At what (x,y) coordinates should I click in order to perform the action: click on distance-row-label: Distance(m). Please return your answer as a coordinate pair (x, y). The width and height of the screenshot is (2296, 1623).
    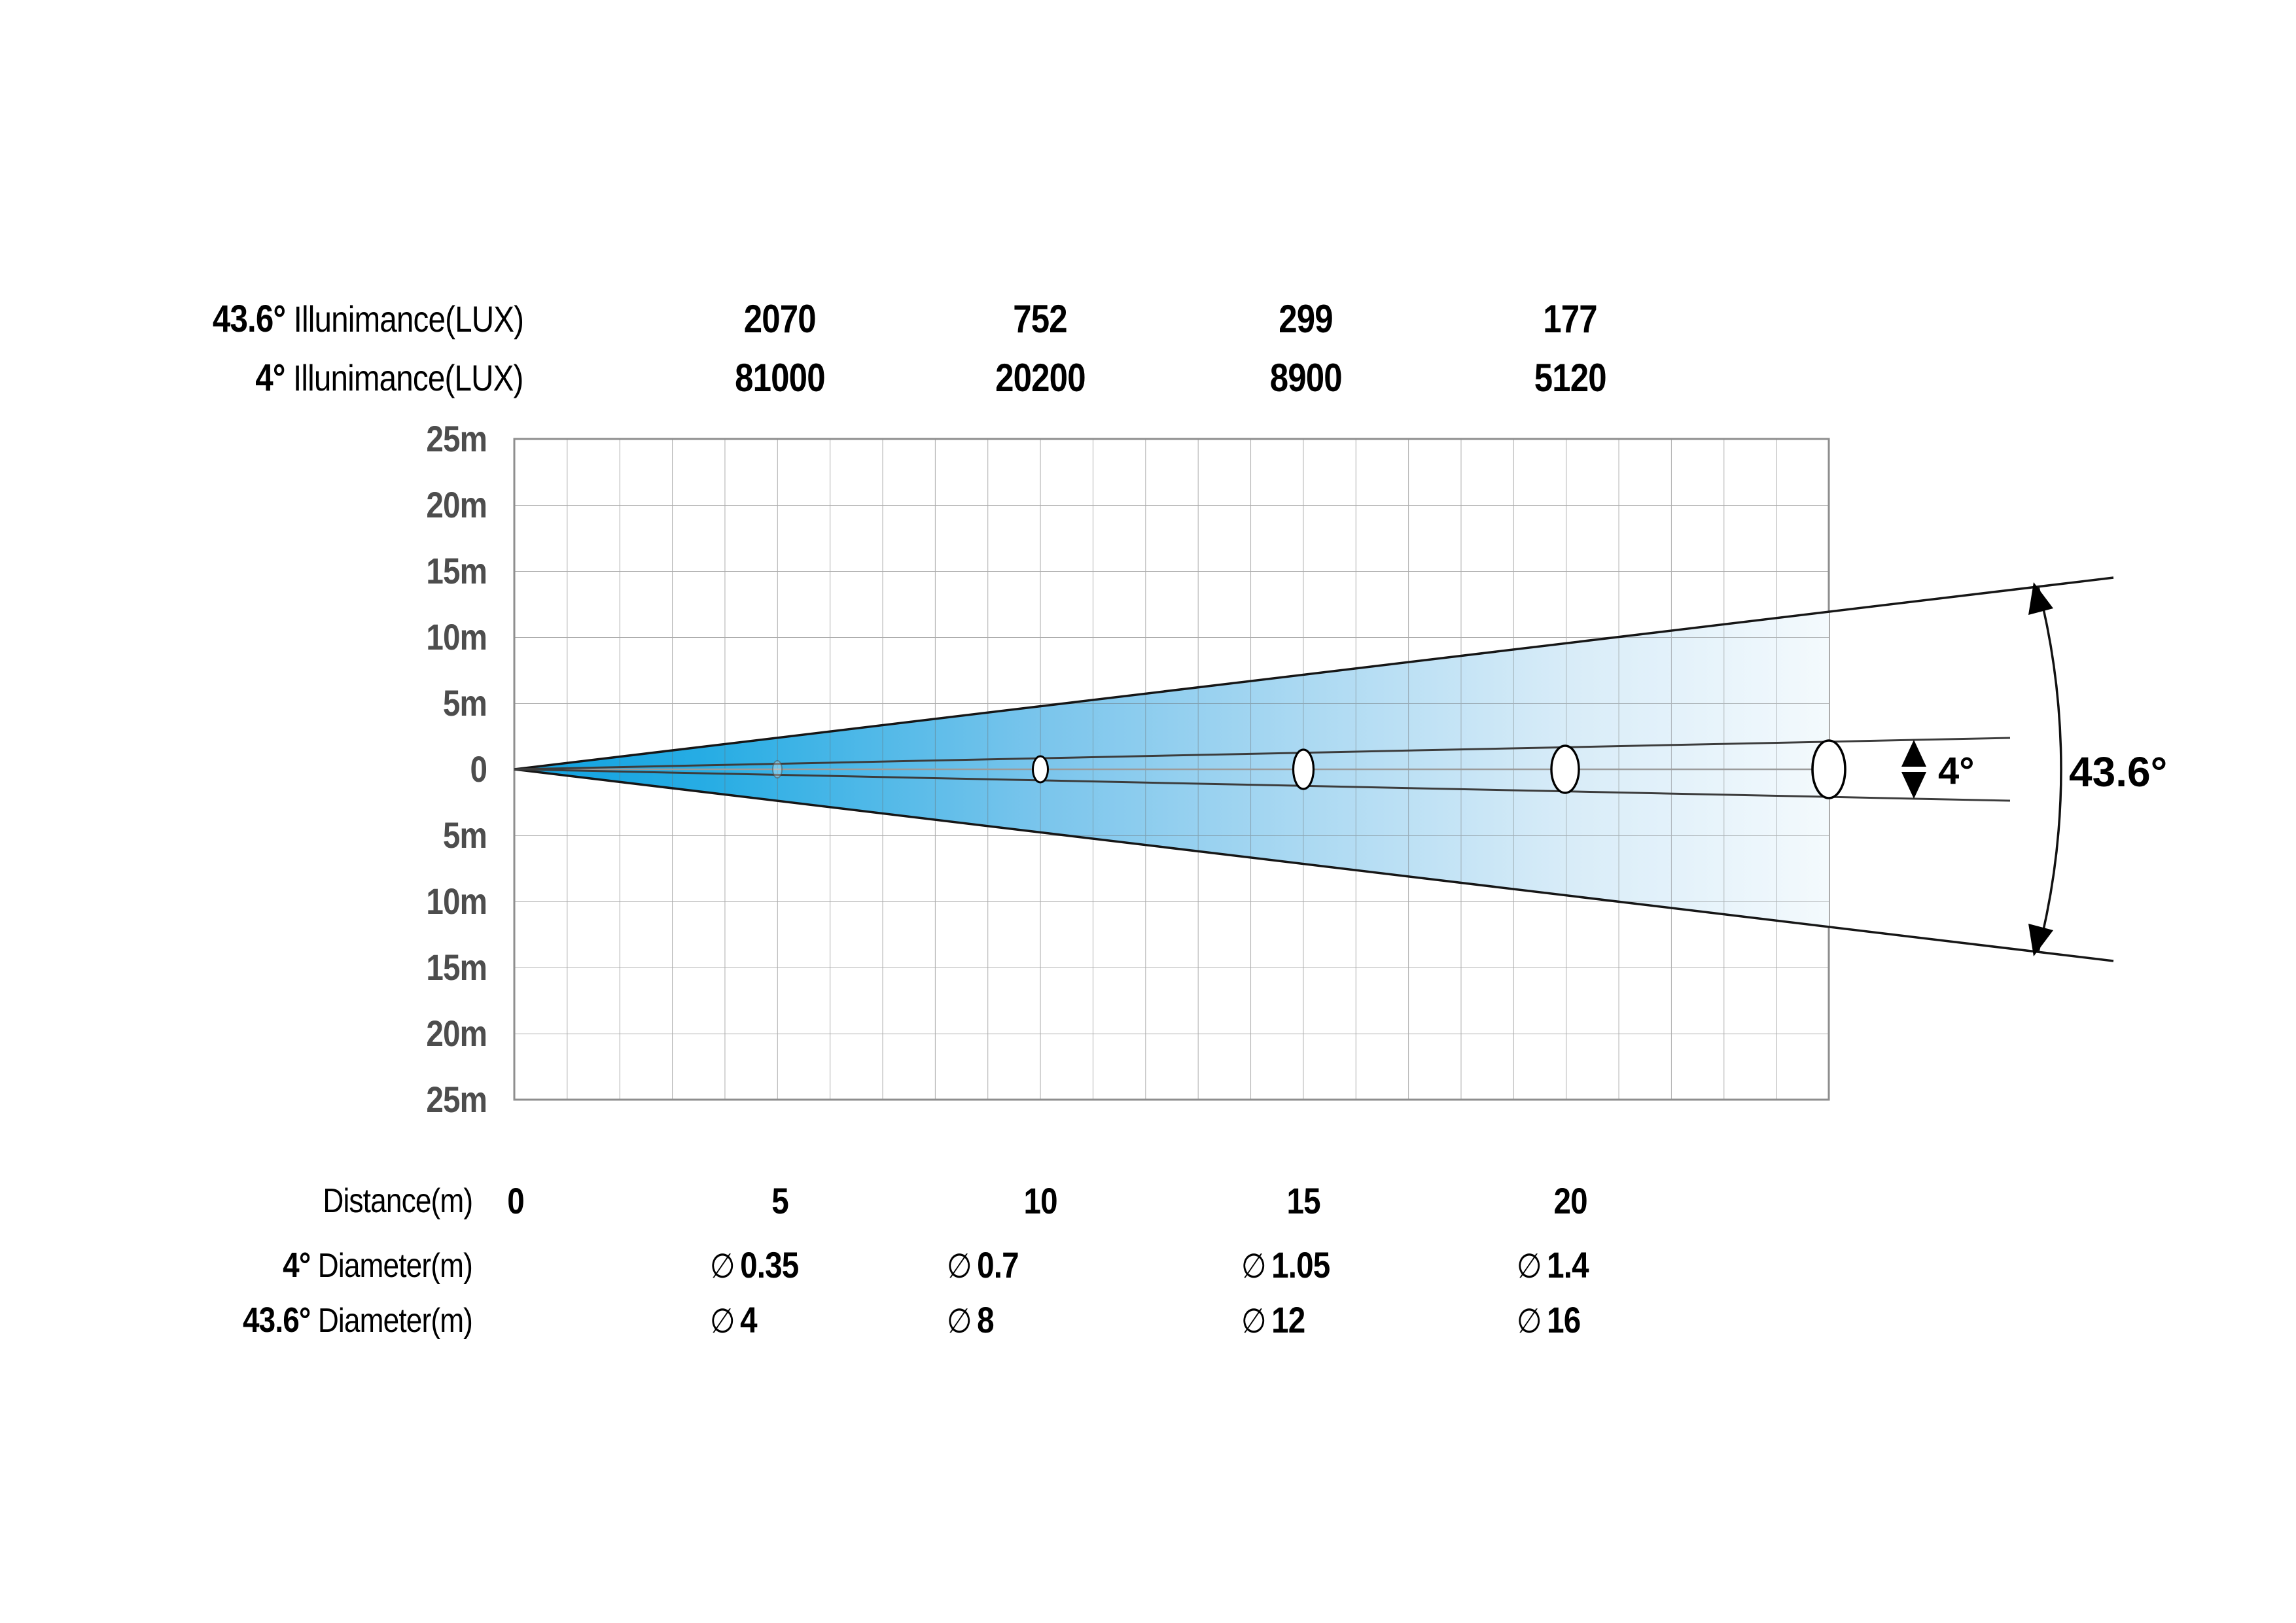
    Looking at the image, I should click on (398, 1201).